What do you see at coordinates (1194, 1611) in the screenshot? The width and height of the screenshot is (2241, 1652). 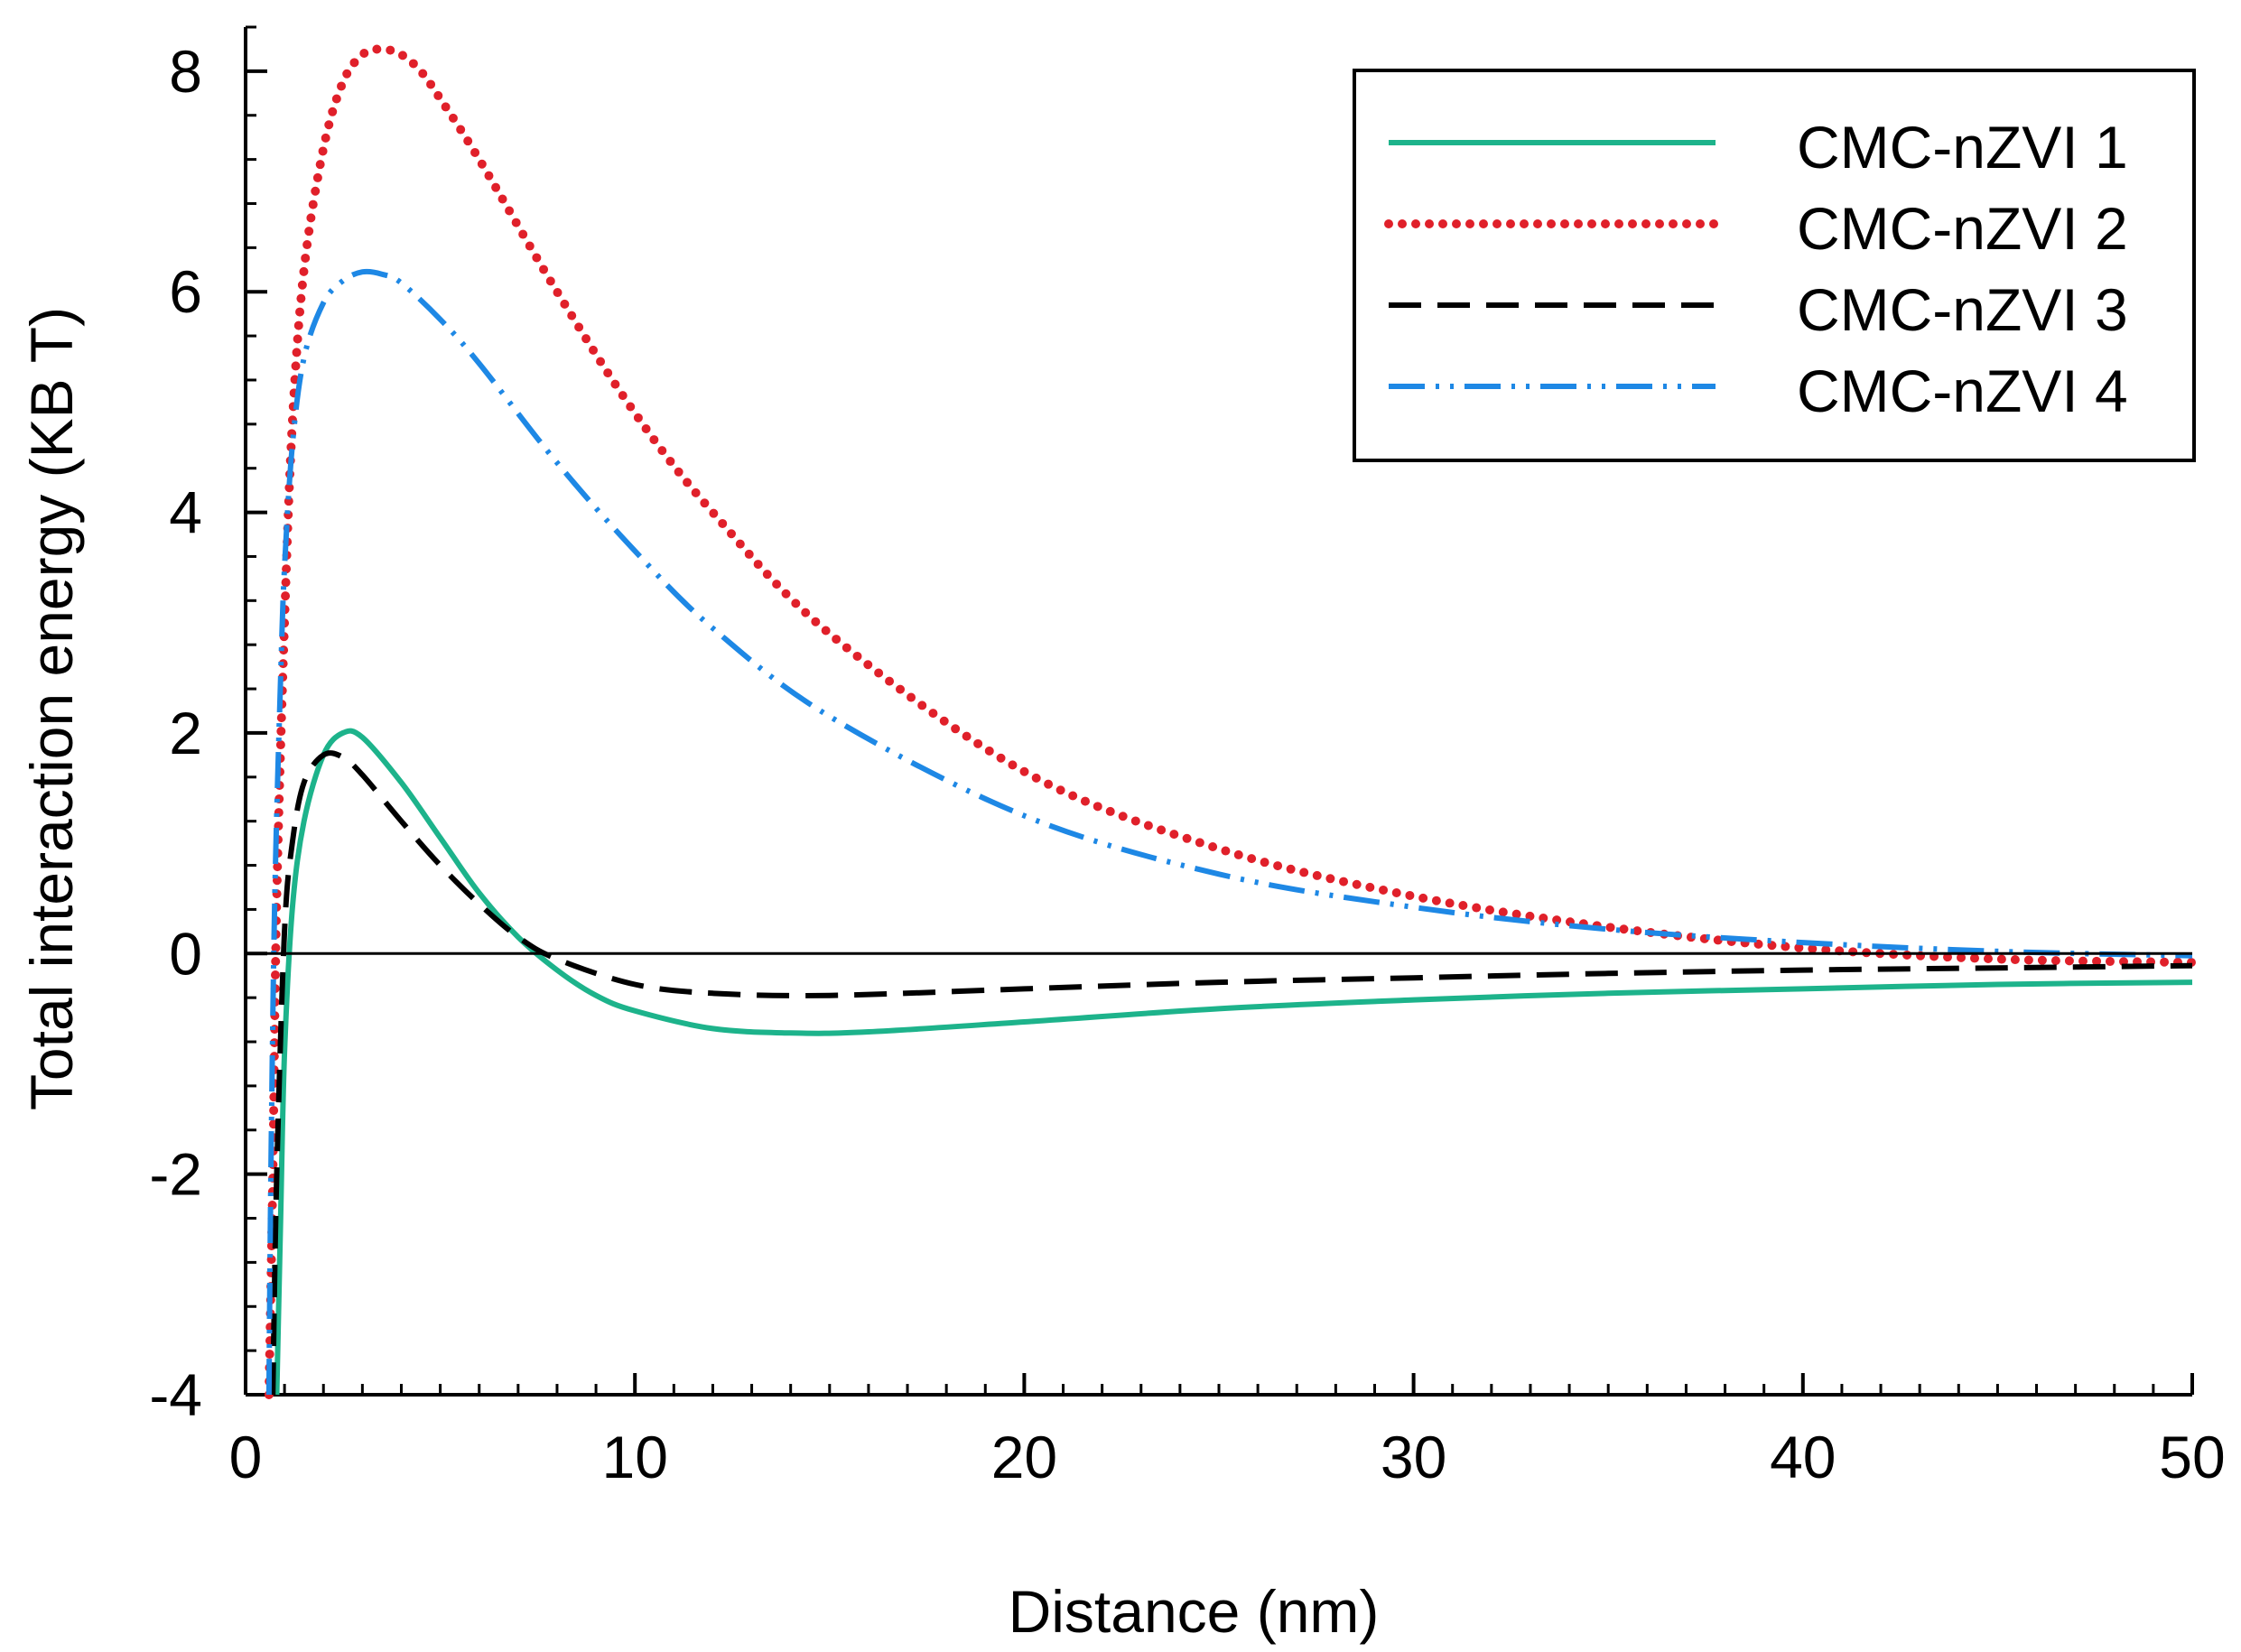 I see `x-axis-title: Distance (nm)` at bounding box center [1194, 1611].